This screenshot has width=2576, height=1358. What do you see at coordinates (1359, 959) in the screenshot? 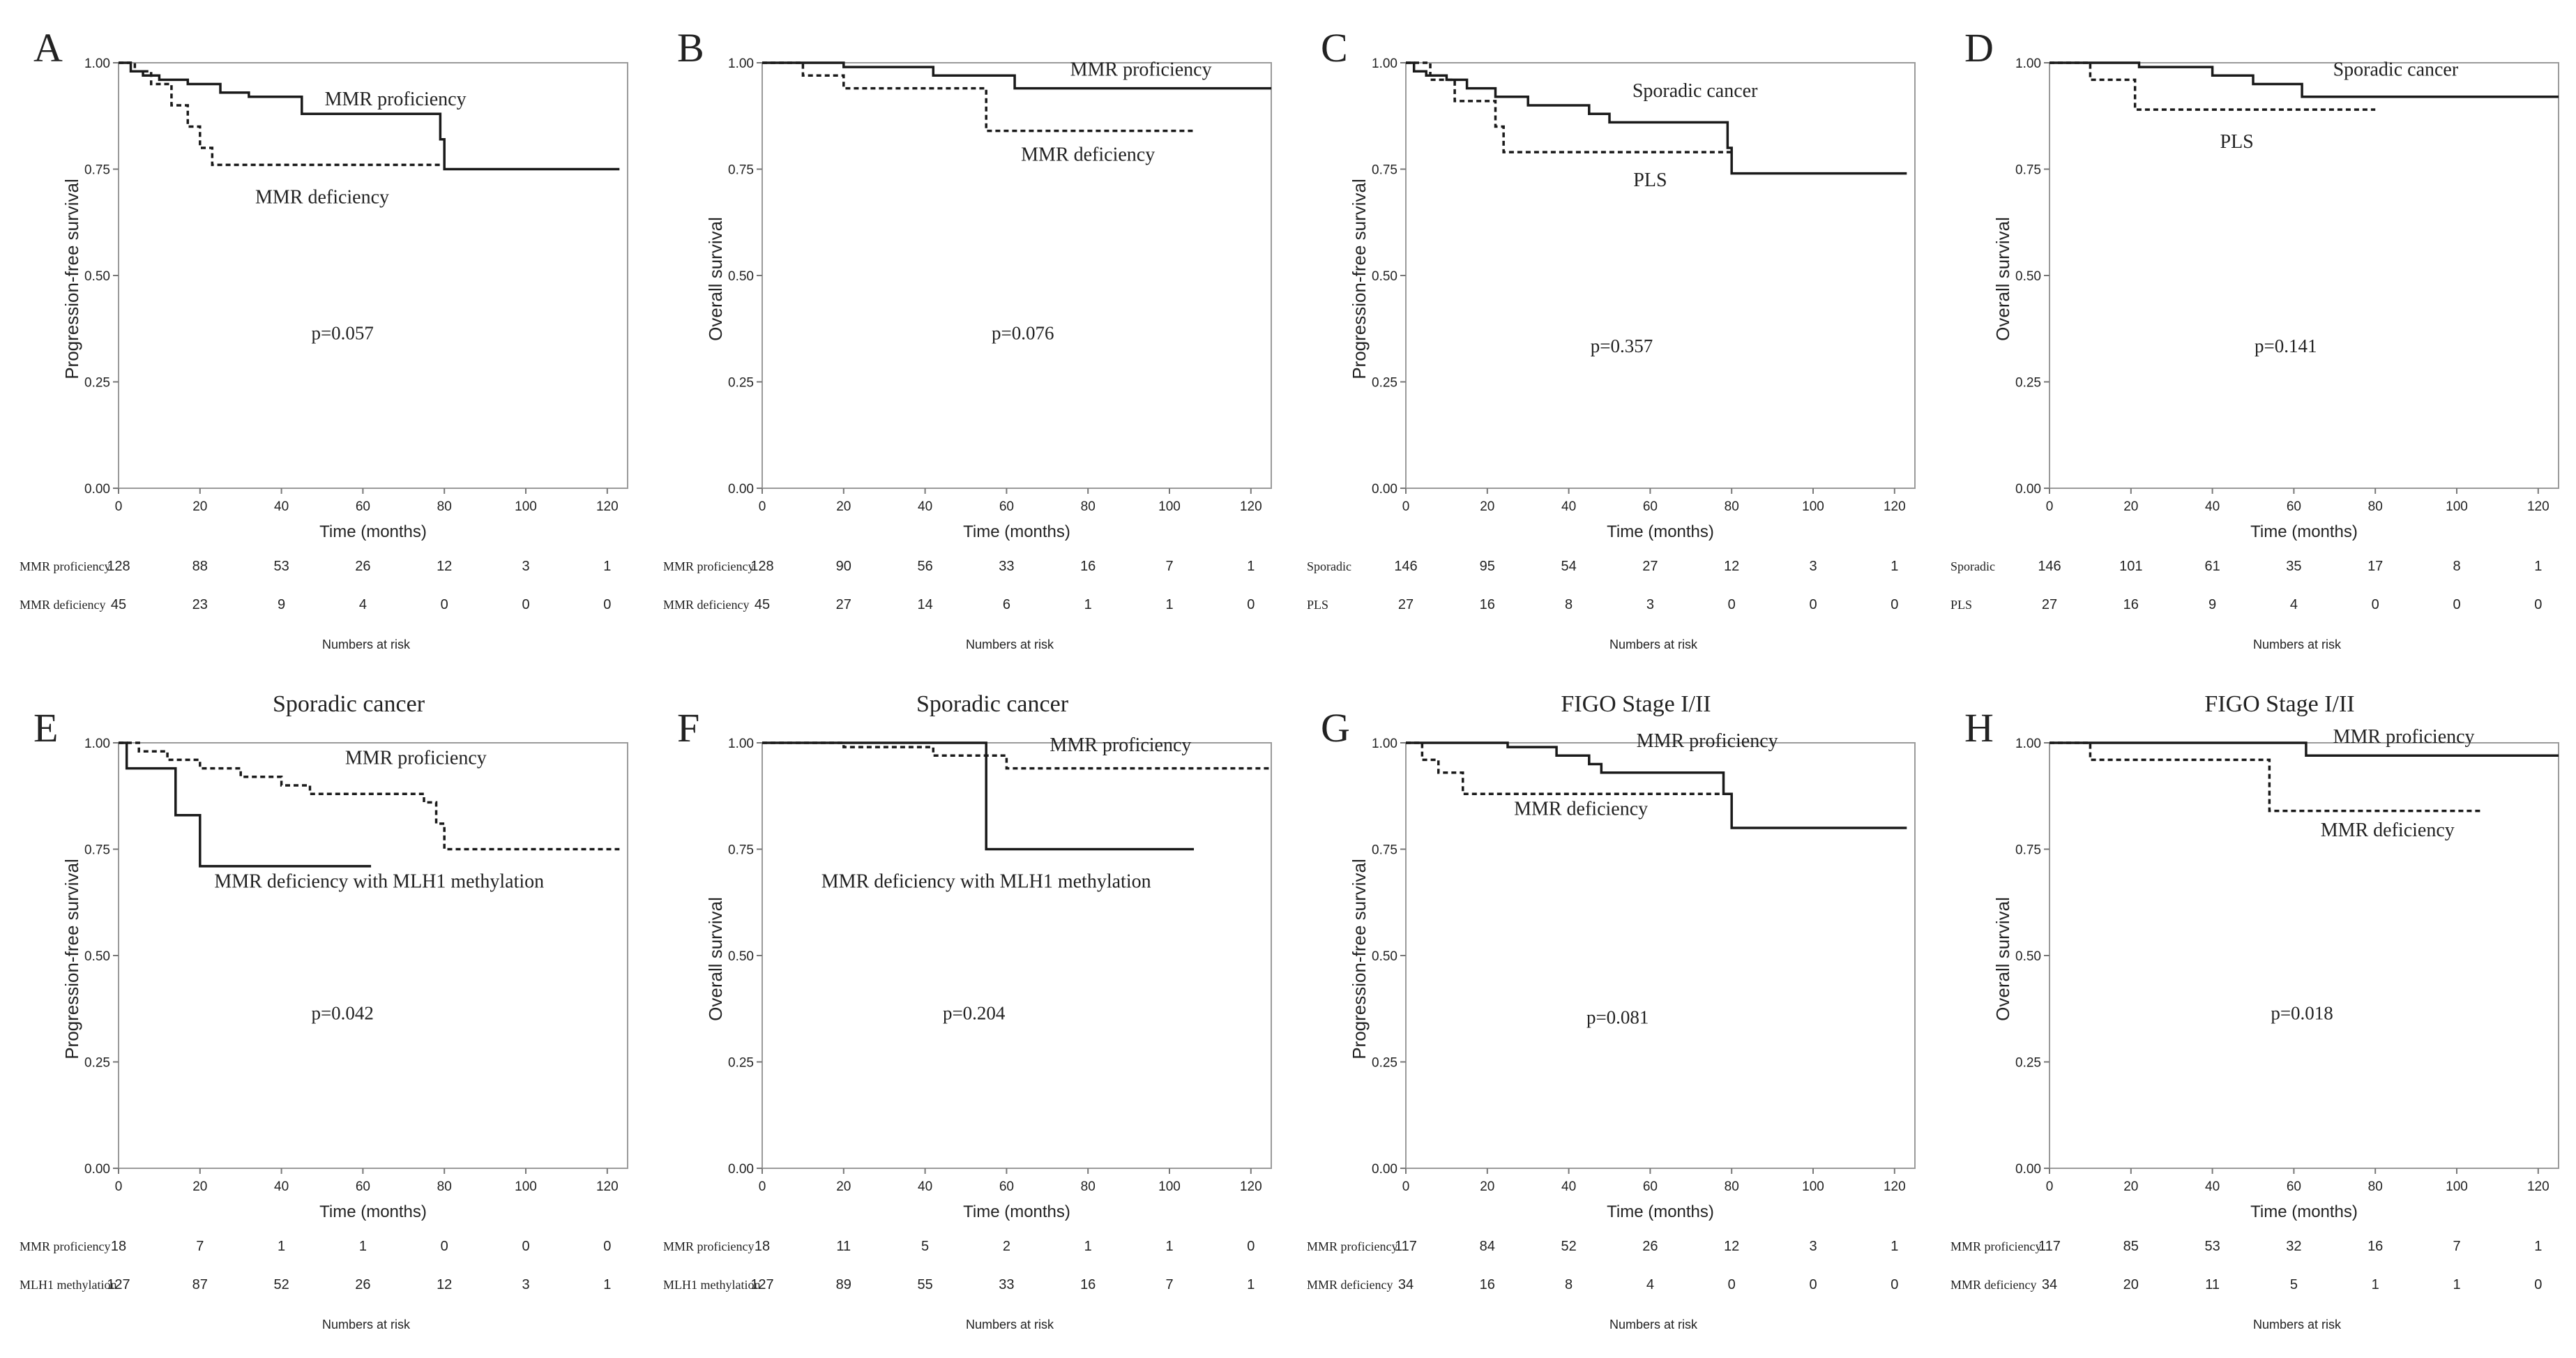
I see `y-axis-label: Progression-free survival` at bounding box center [1359, 959].